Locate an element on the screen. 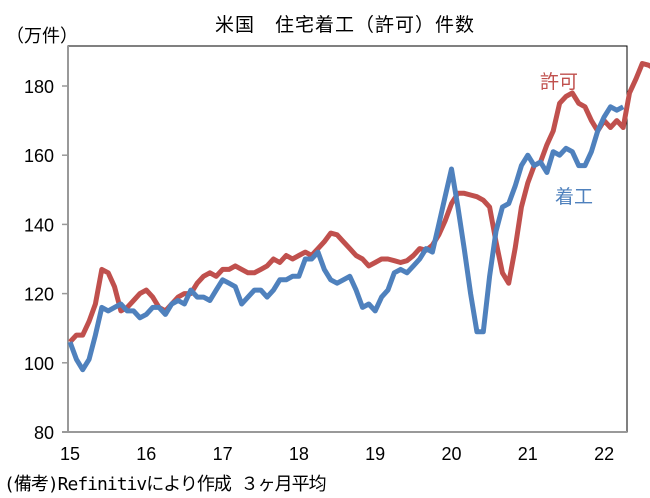 The width and height of the screenshot is (650, 498). x-axis: 15 16 17 18 19 20 21 22 is located at coordinates (337, 454).